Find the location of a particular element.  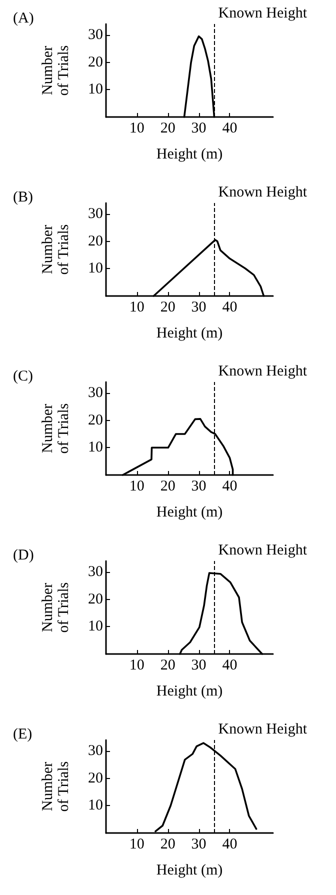

chart-title: (B) is located at coordinates (23, 198).